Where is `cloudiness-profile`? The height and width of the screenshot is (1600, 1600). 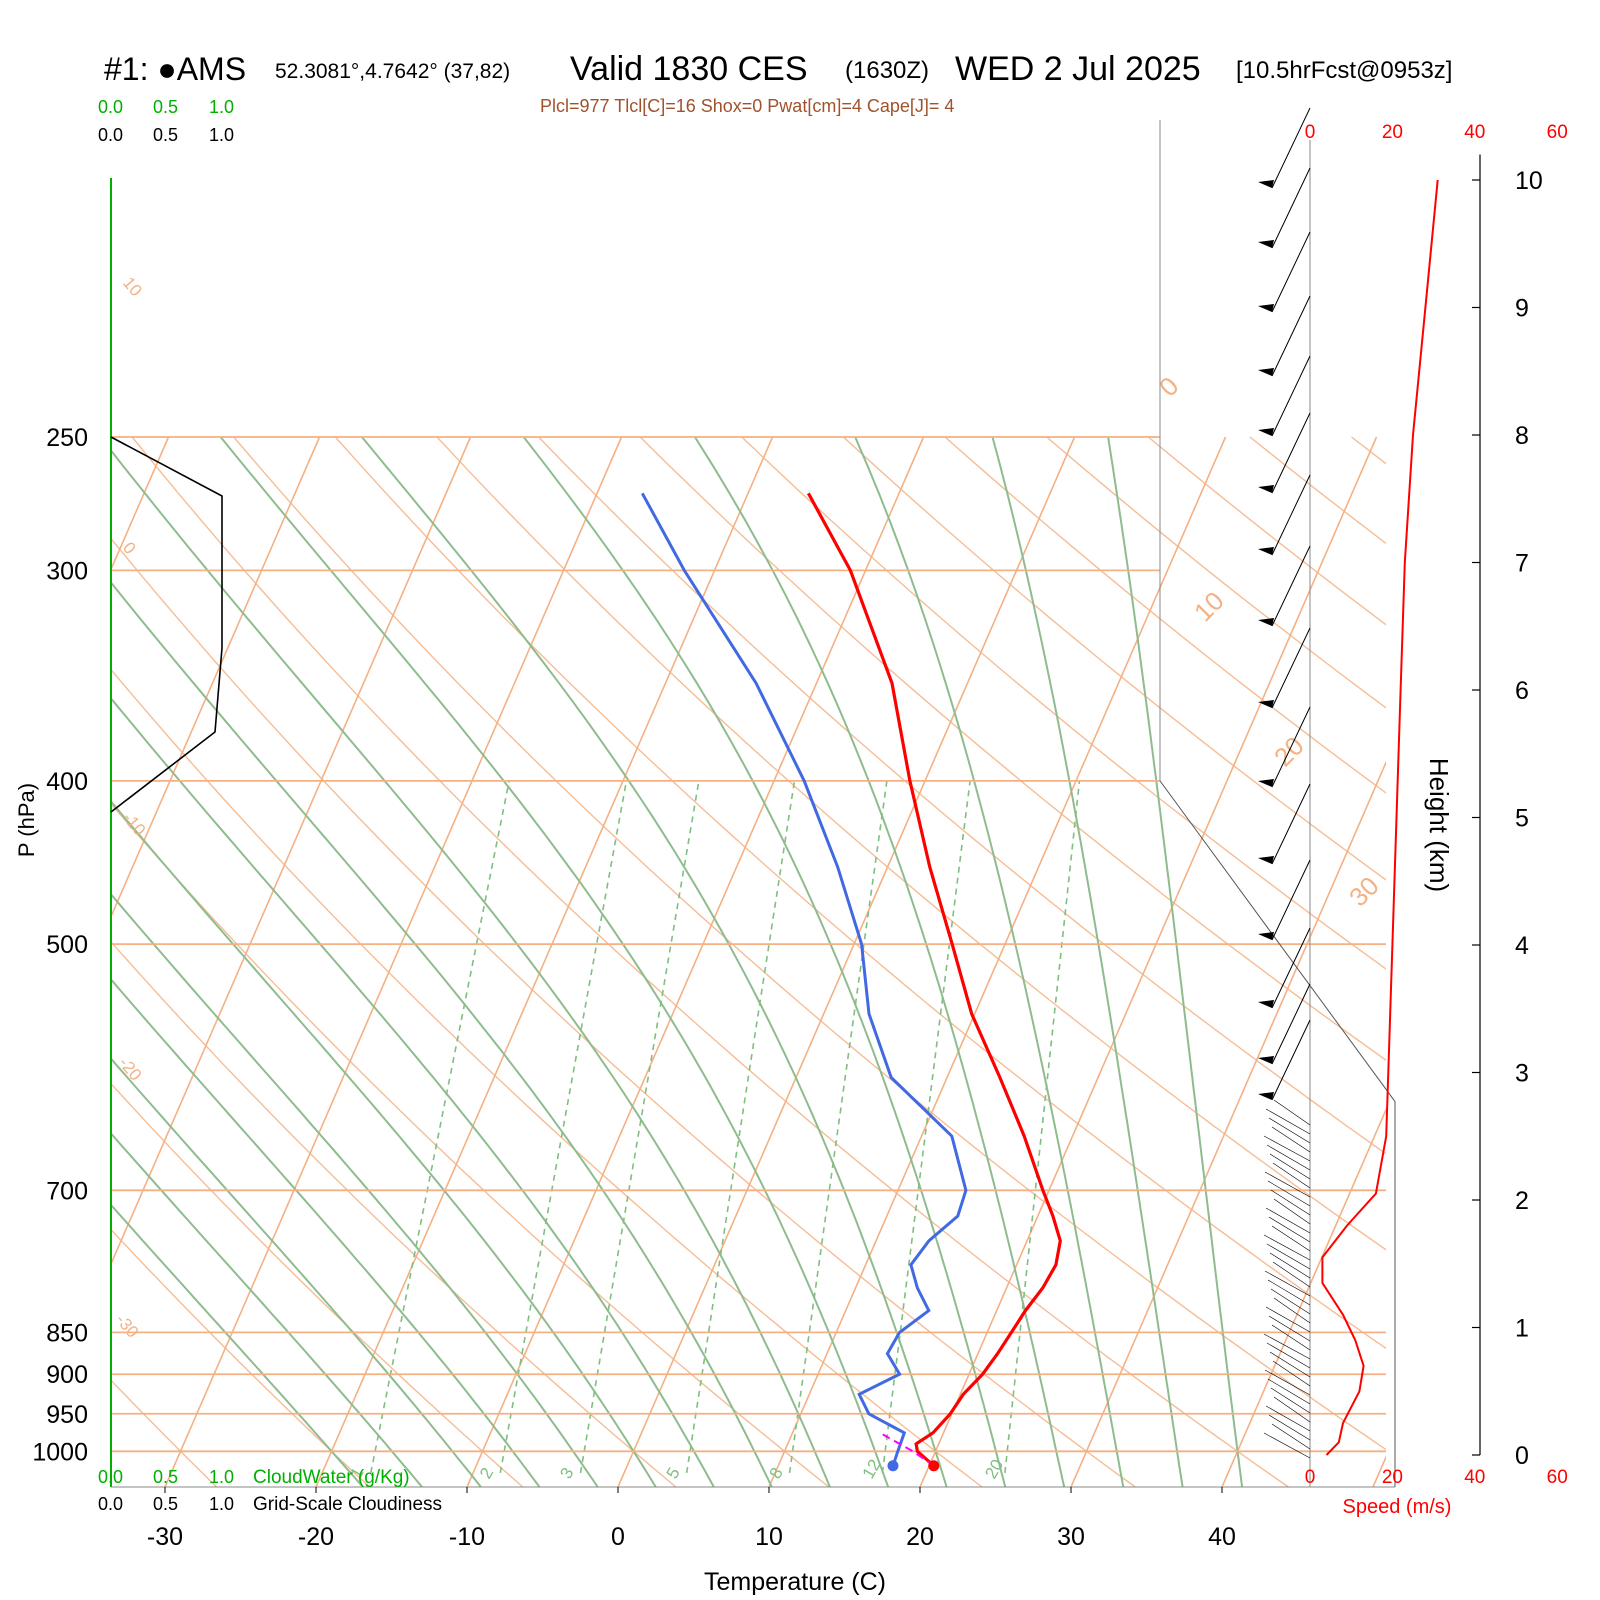 cloudiness-profile is located at coordinates (166, 624).